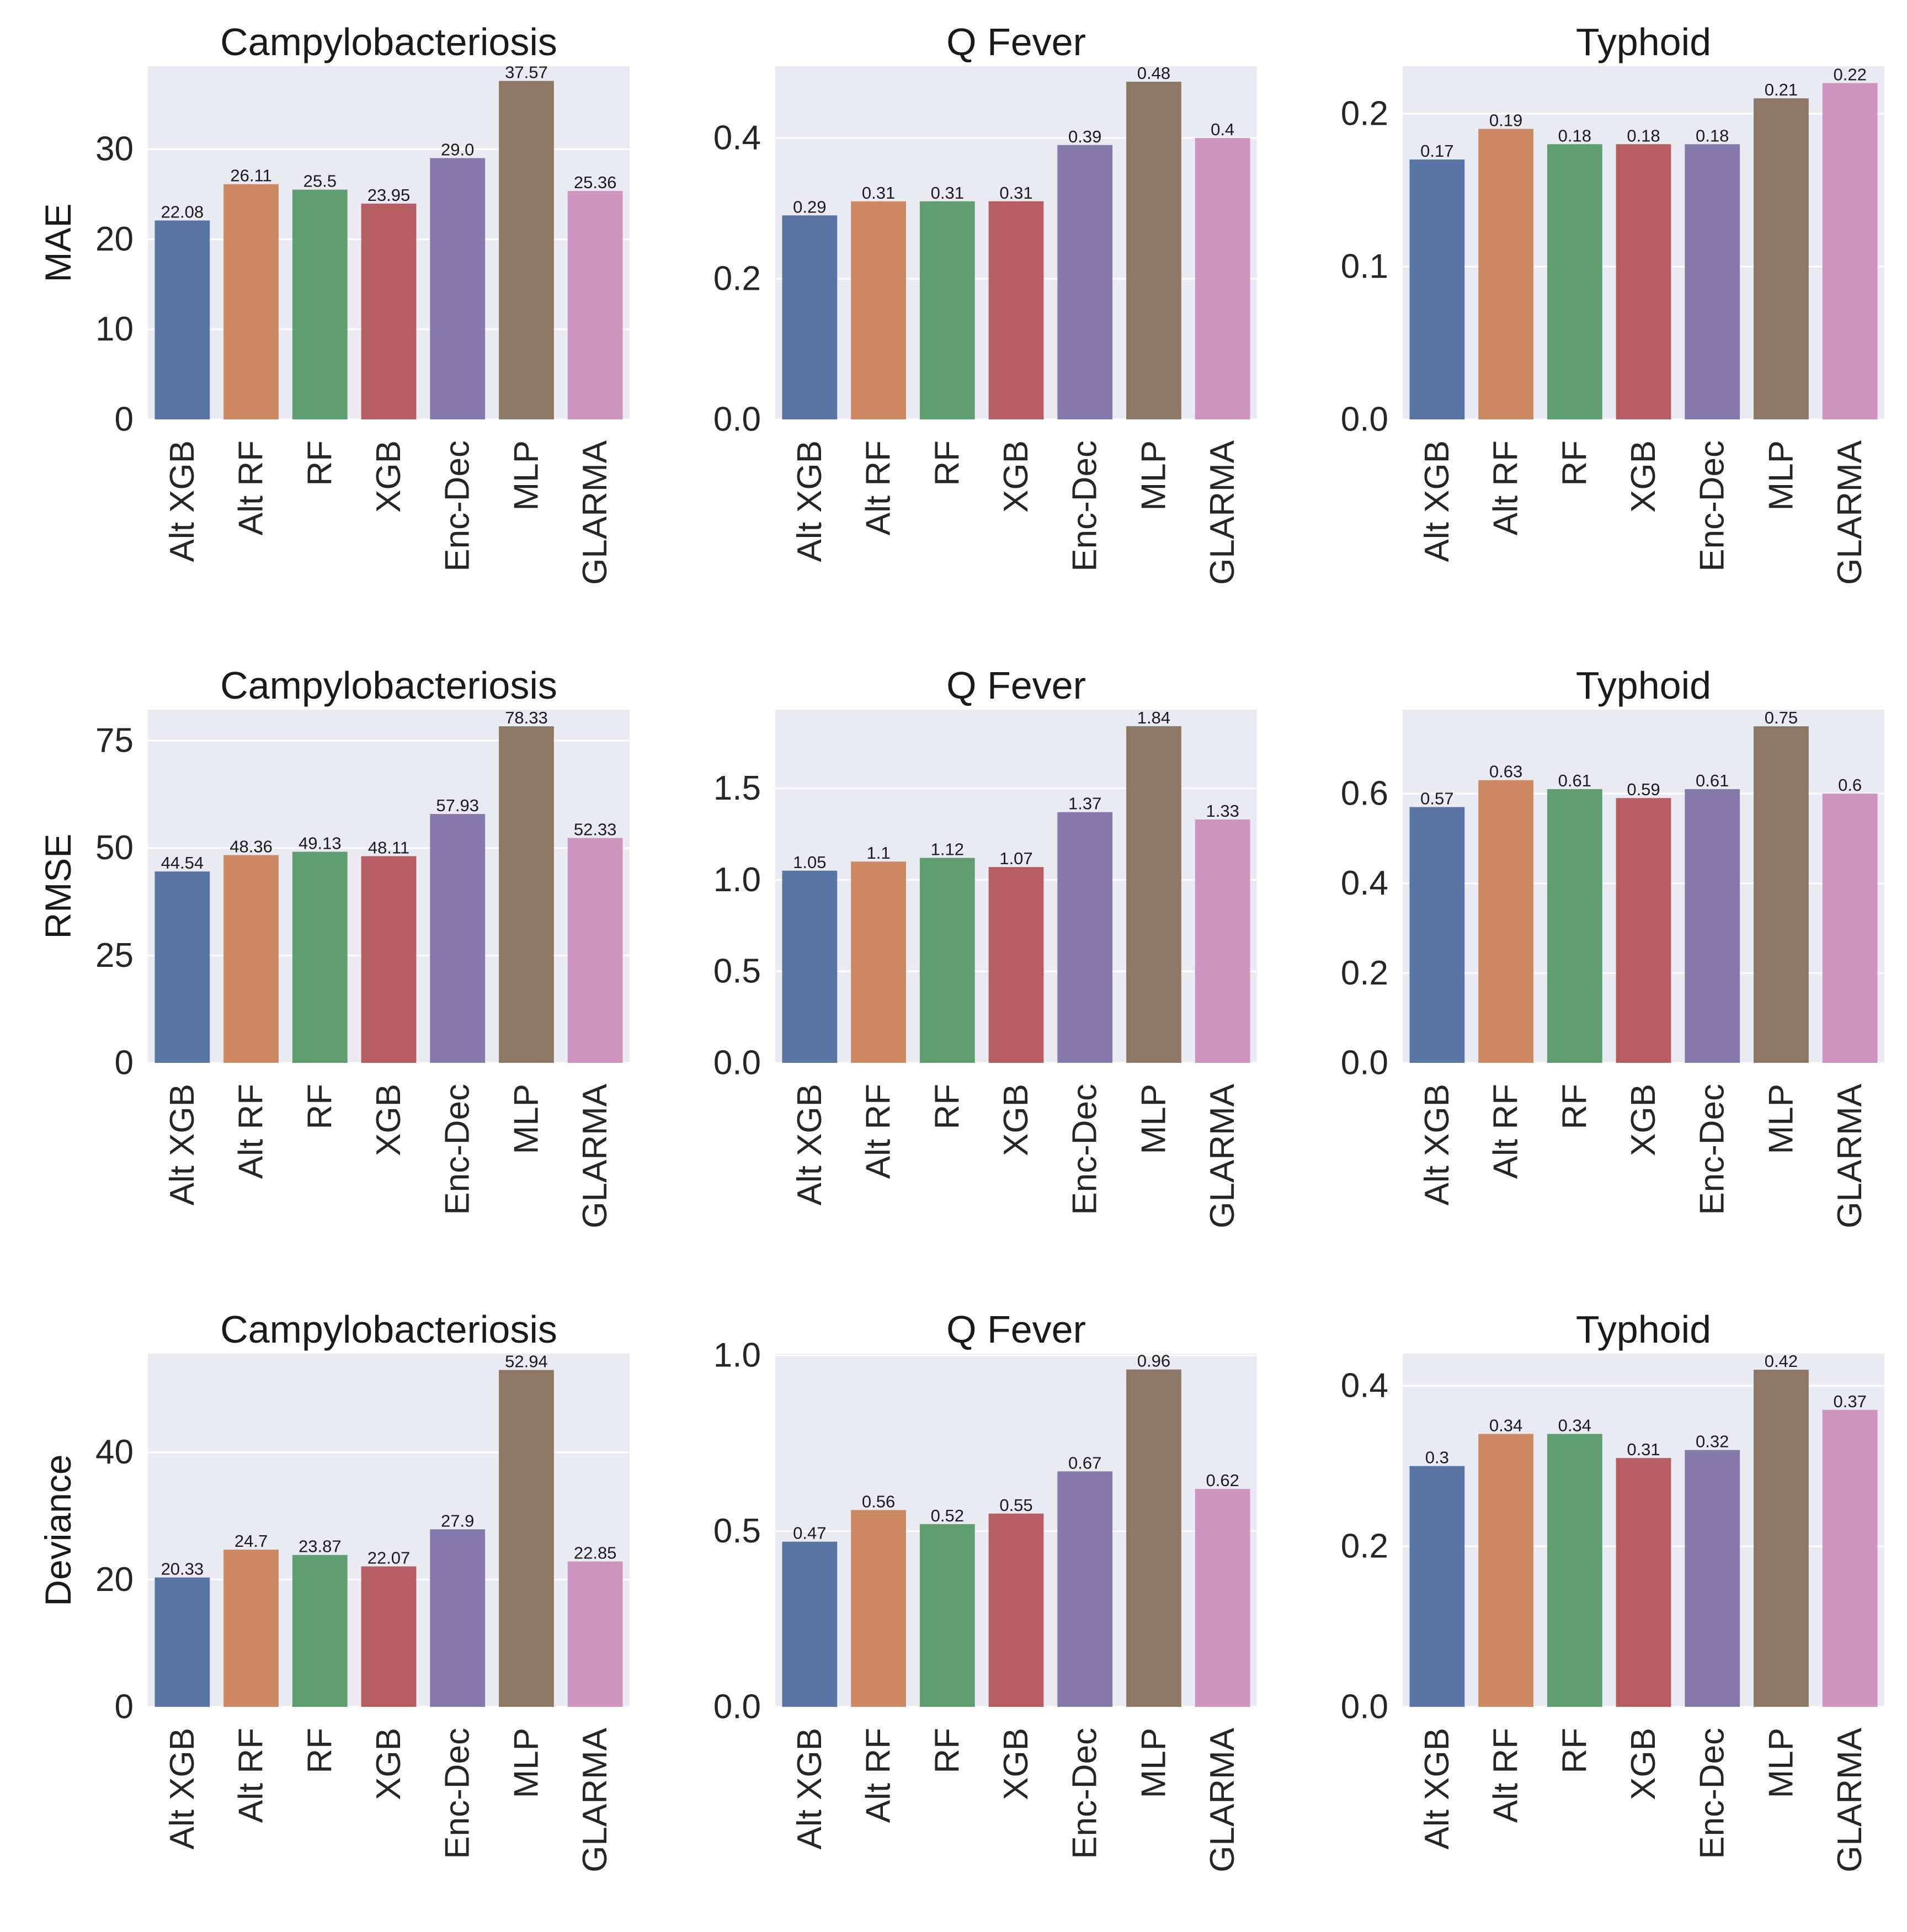  What do you see at coordinates (124, 1707) in the screenshot?
I see `y-tick-label: 0` at bounding box center [124, 1707].